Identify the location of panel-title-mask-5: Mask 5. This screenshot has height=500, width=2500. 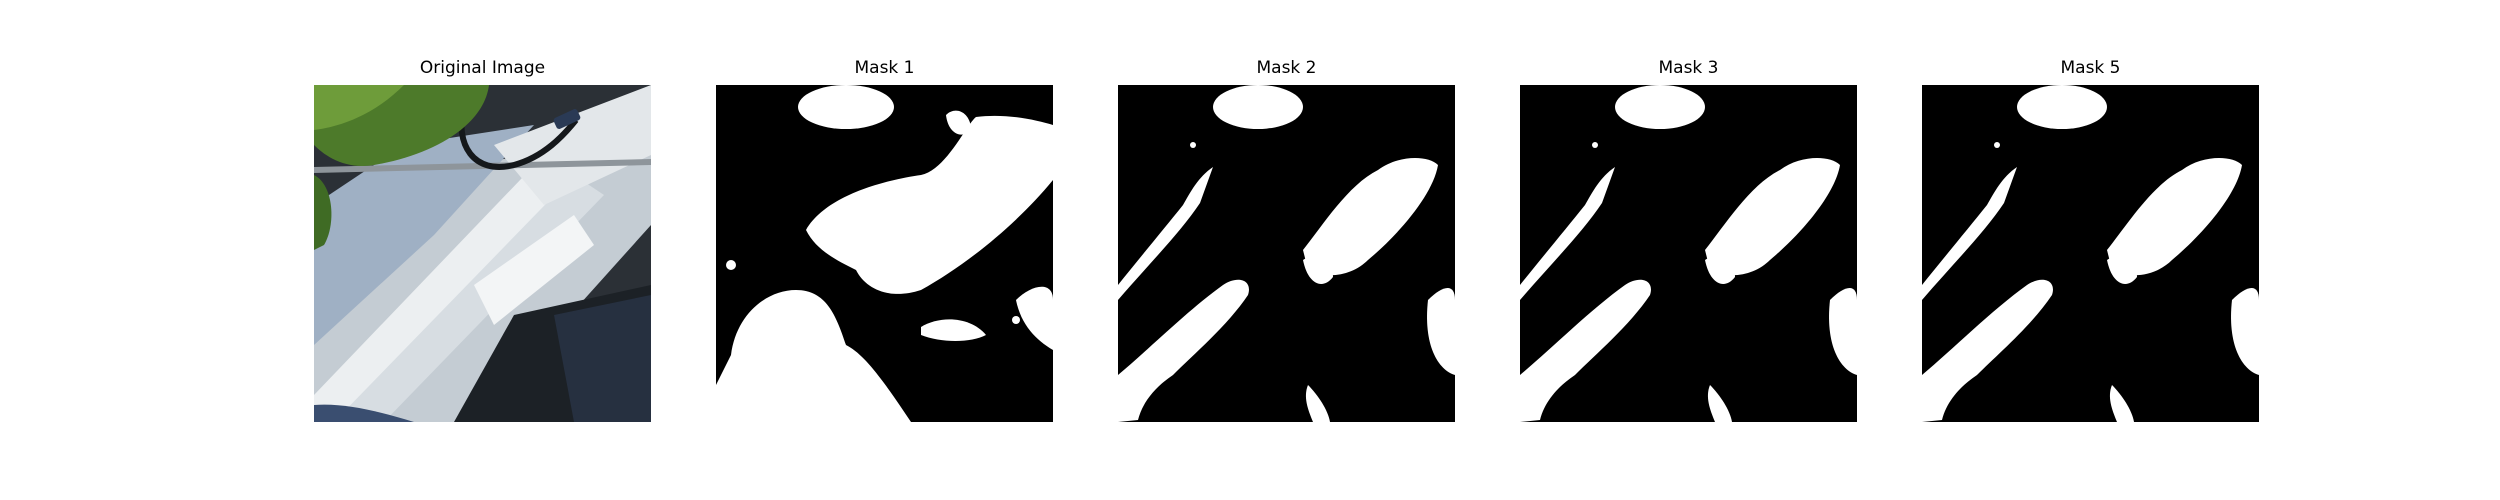
(2090, 68).